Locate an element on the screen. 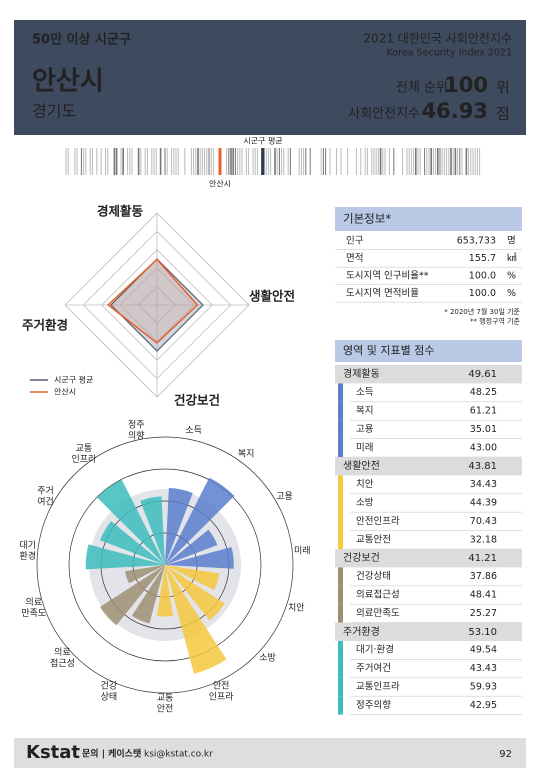  item-name: 교통인프라 is located at coordinates (378, 687).